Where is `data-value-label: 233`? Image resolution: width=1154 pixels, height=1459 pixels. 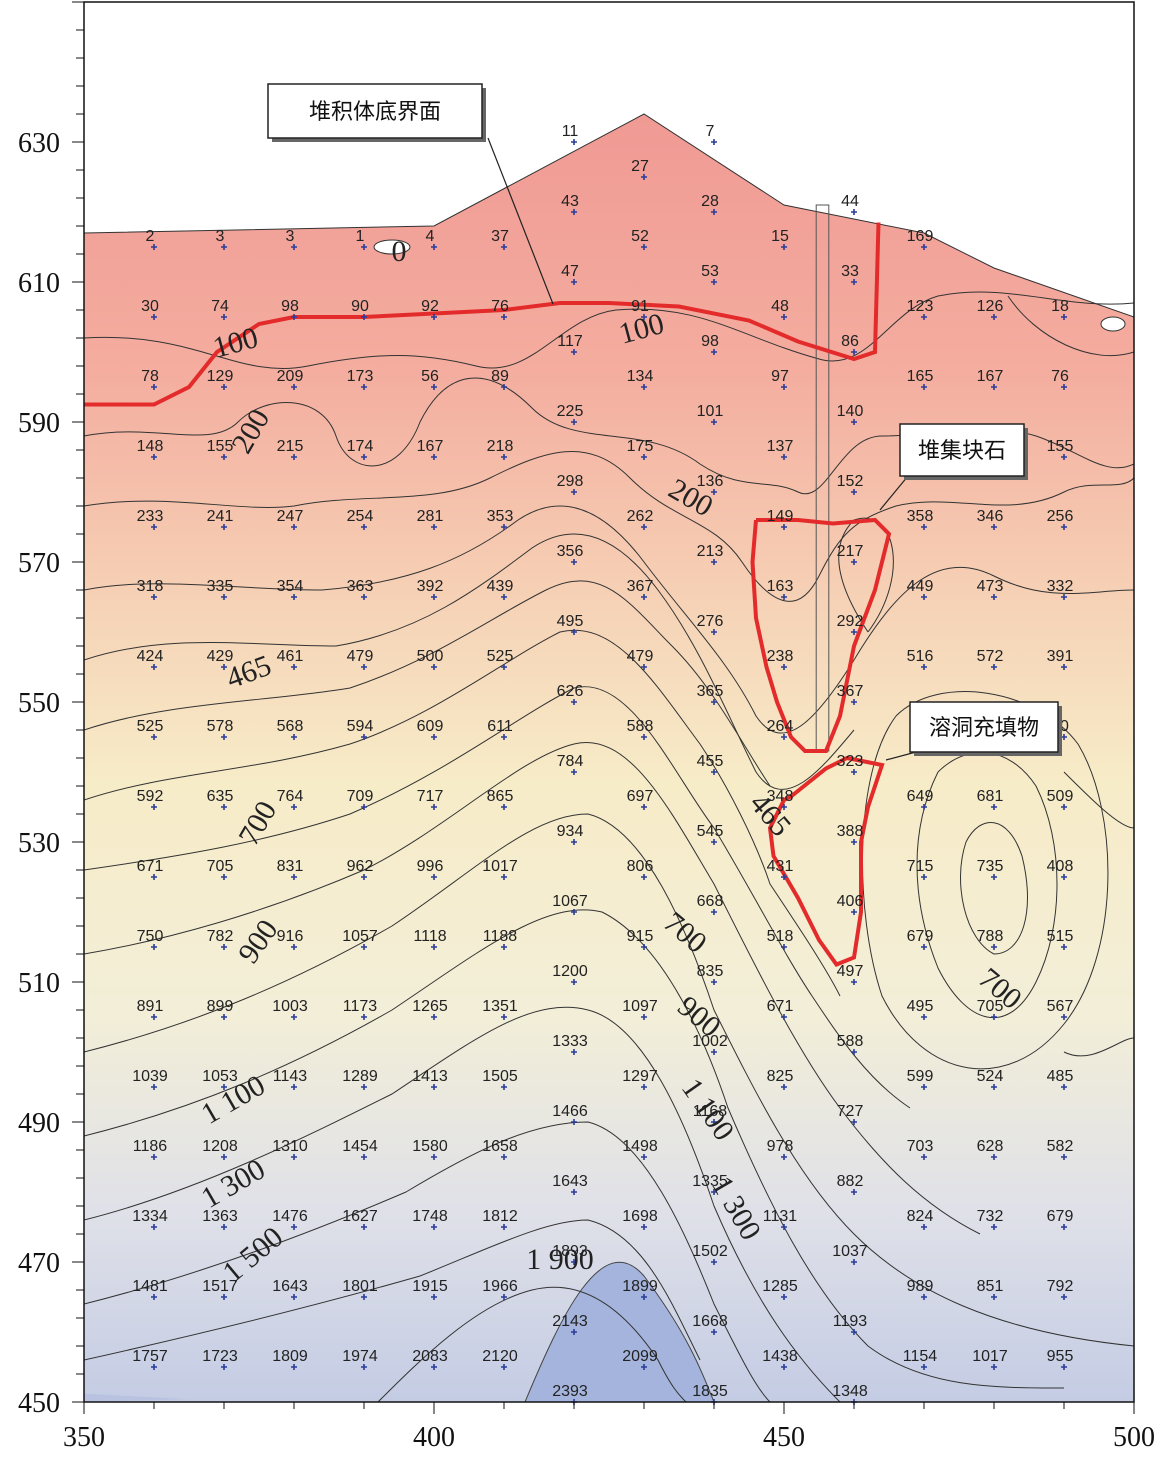 data-value-label: 233 is located at coordinates (150, 516).